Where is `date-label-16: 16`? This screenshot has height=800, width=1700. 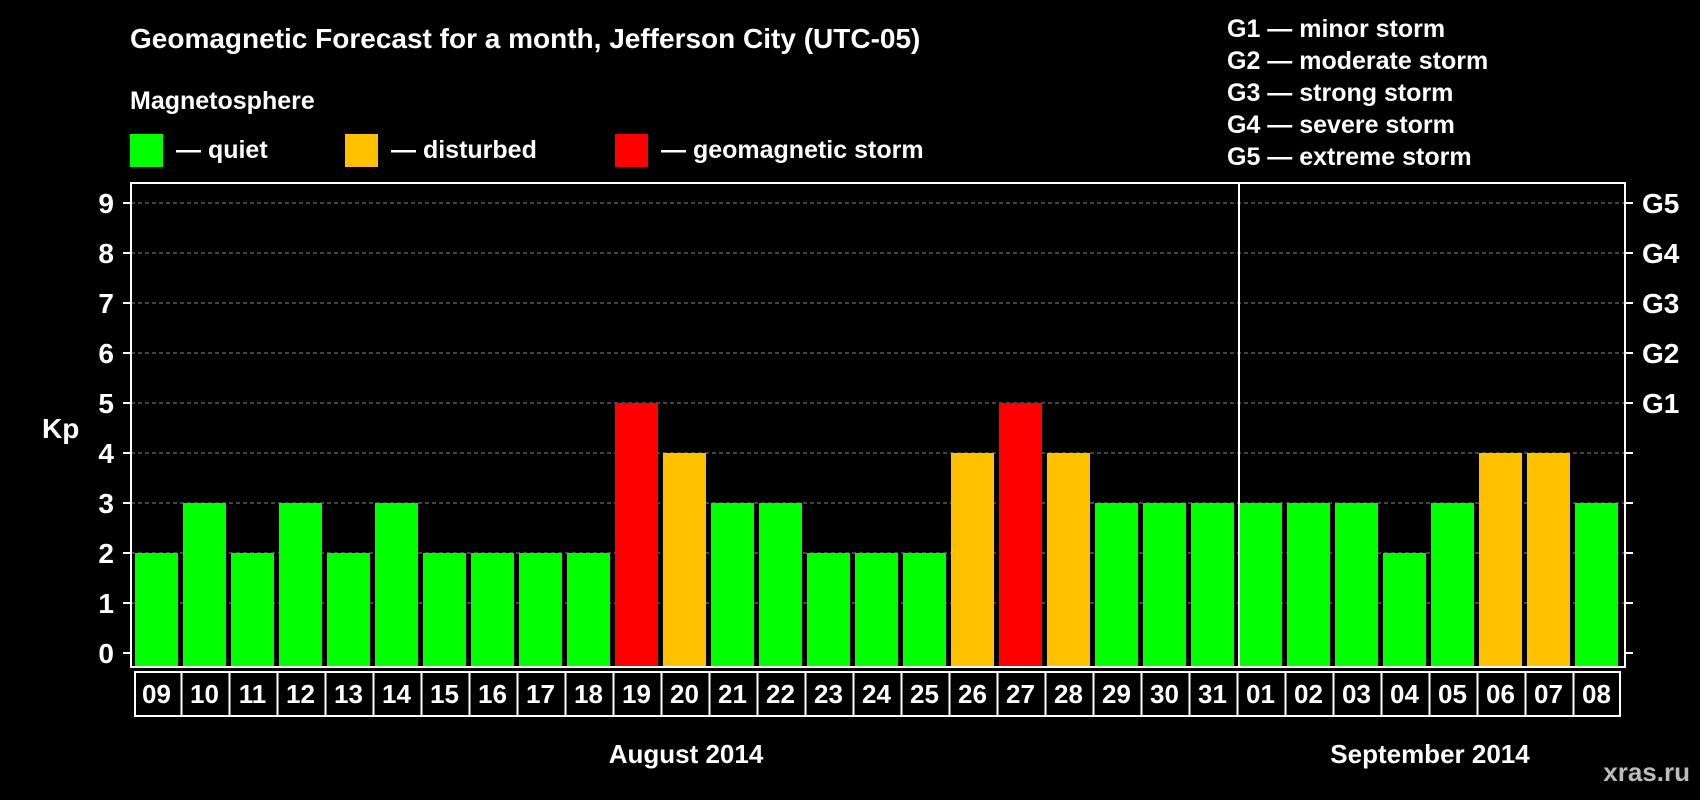 date-label-16: 16 is located at coordinates (492, 694).